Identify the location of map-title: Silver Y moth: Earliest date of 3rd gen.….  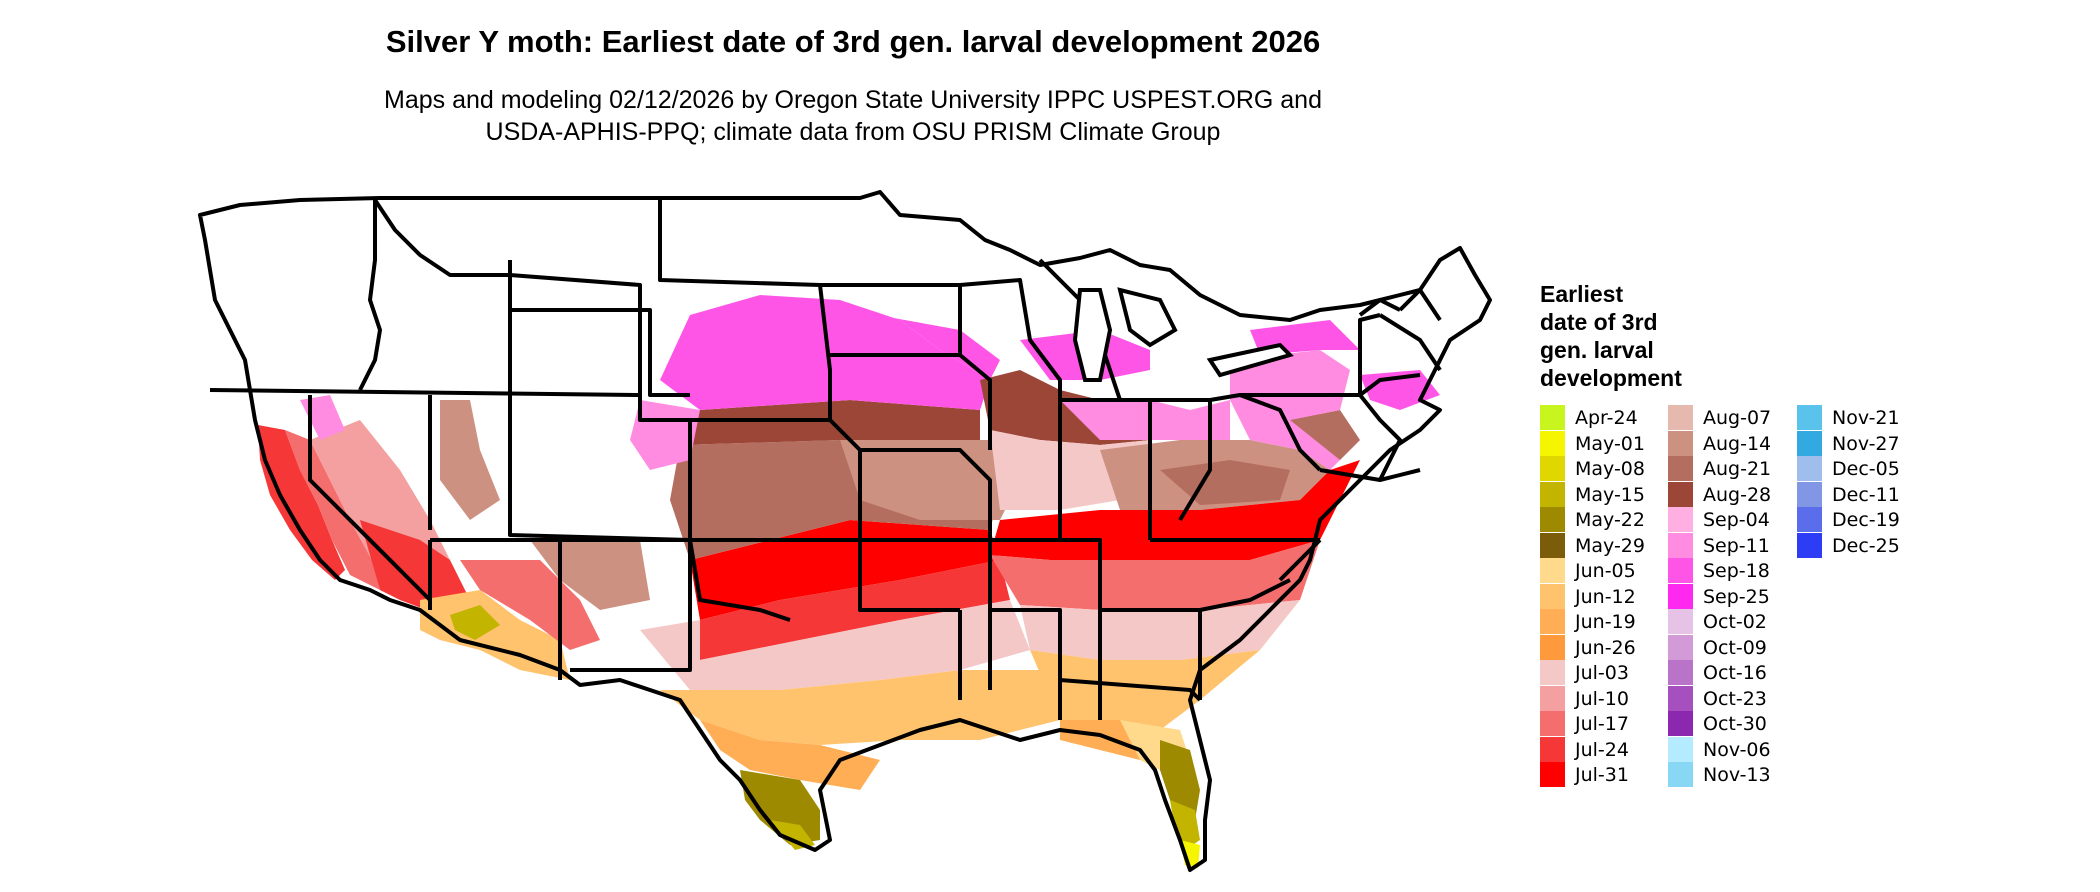
(853, 41).